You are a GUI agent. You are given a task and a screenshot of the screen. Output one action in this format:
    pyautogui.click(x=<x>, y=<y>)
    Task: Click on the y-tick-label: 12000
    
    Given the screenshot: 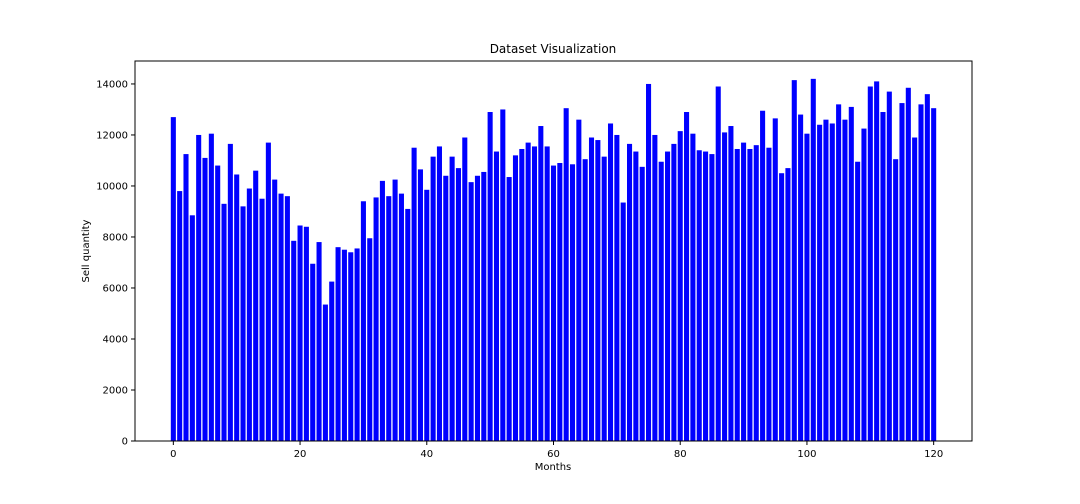 What is the action you would take?
    pyautogui.click(x=112, y=135)
    